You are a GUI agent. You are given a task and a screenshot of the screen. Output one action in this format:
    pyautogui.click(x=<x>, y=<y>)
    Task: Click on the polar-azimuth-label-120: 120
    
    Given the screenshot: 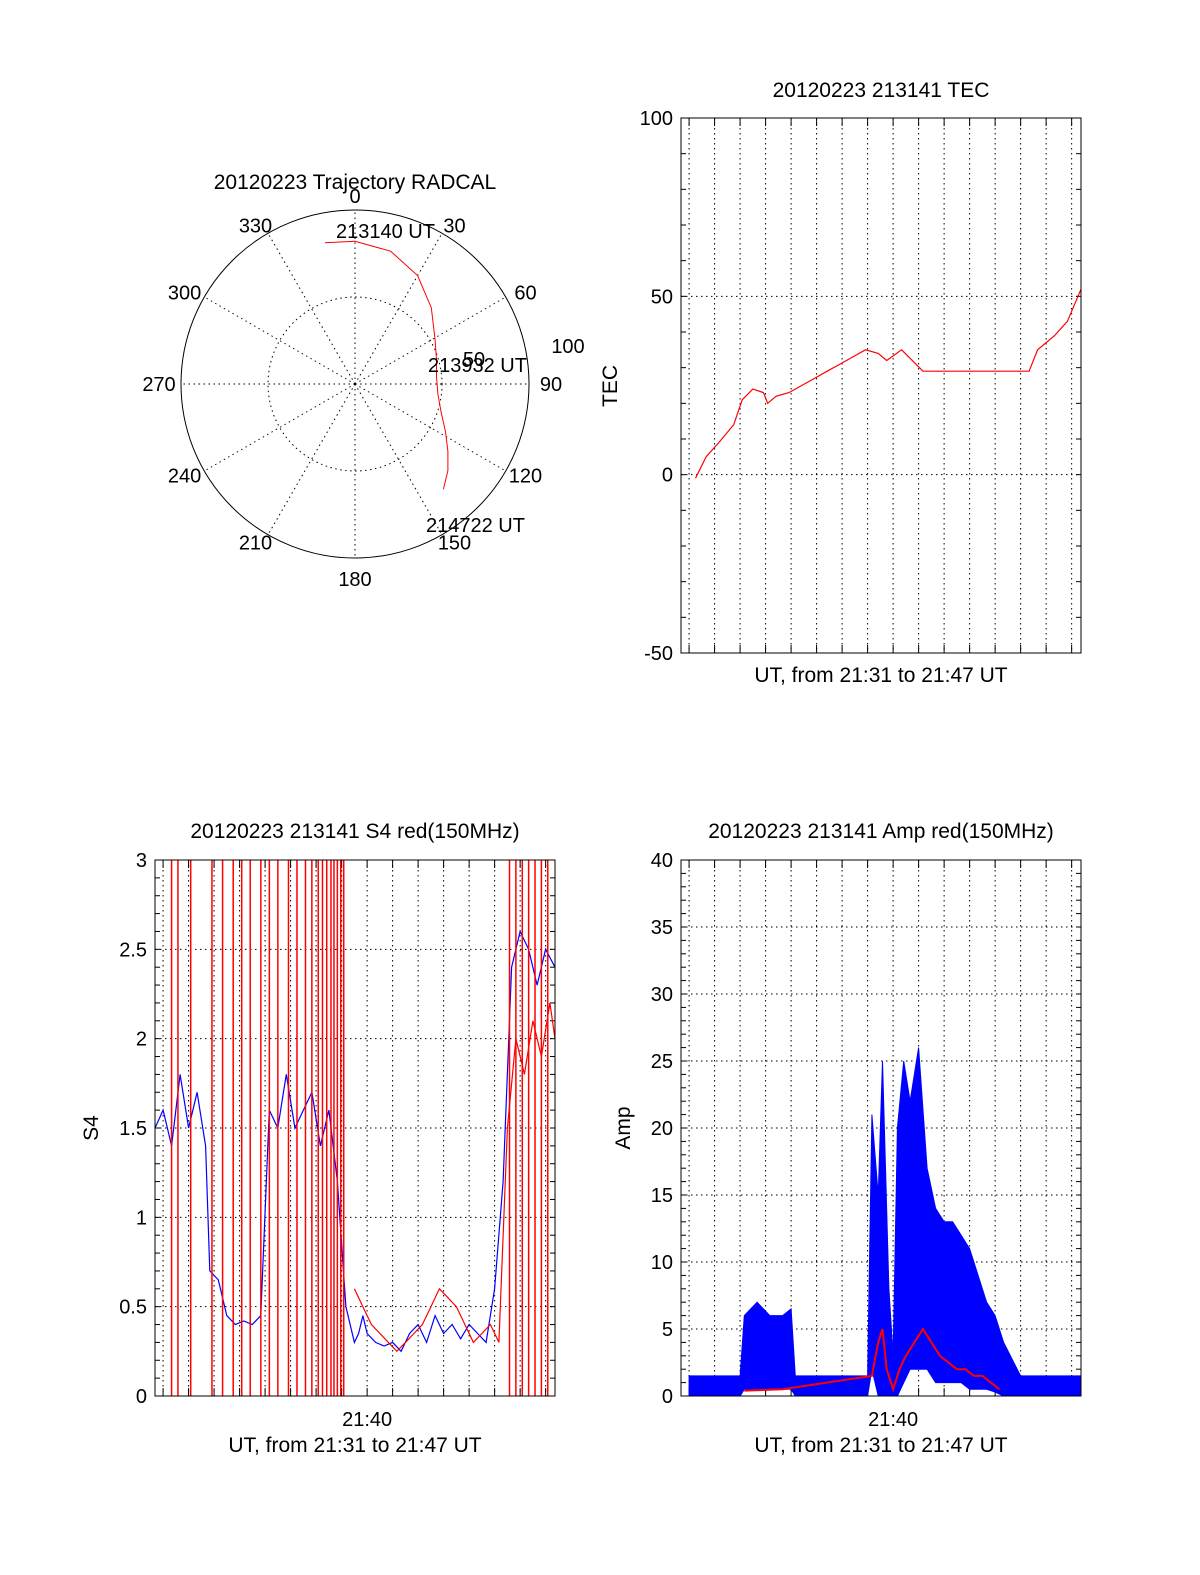 What is the action you would take?
    pyautogui.click(x=525, y=477)
    